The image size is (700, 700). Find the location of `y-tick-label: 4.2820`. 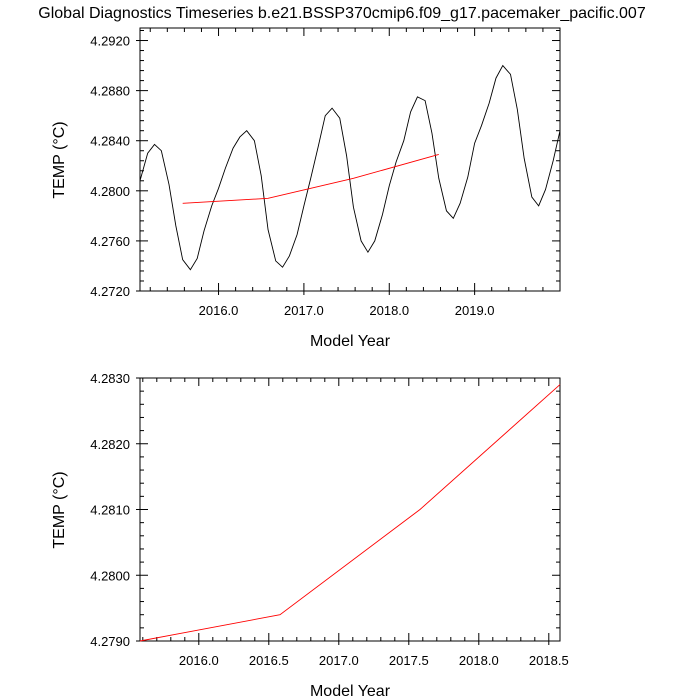

y-tick-label: 4.2820 is located at coordinates (110, 444).